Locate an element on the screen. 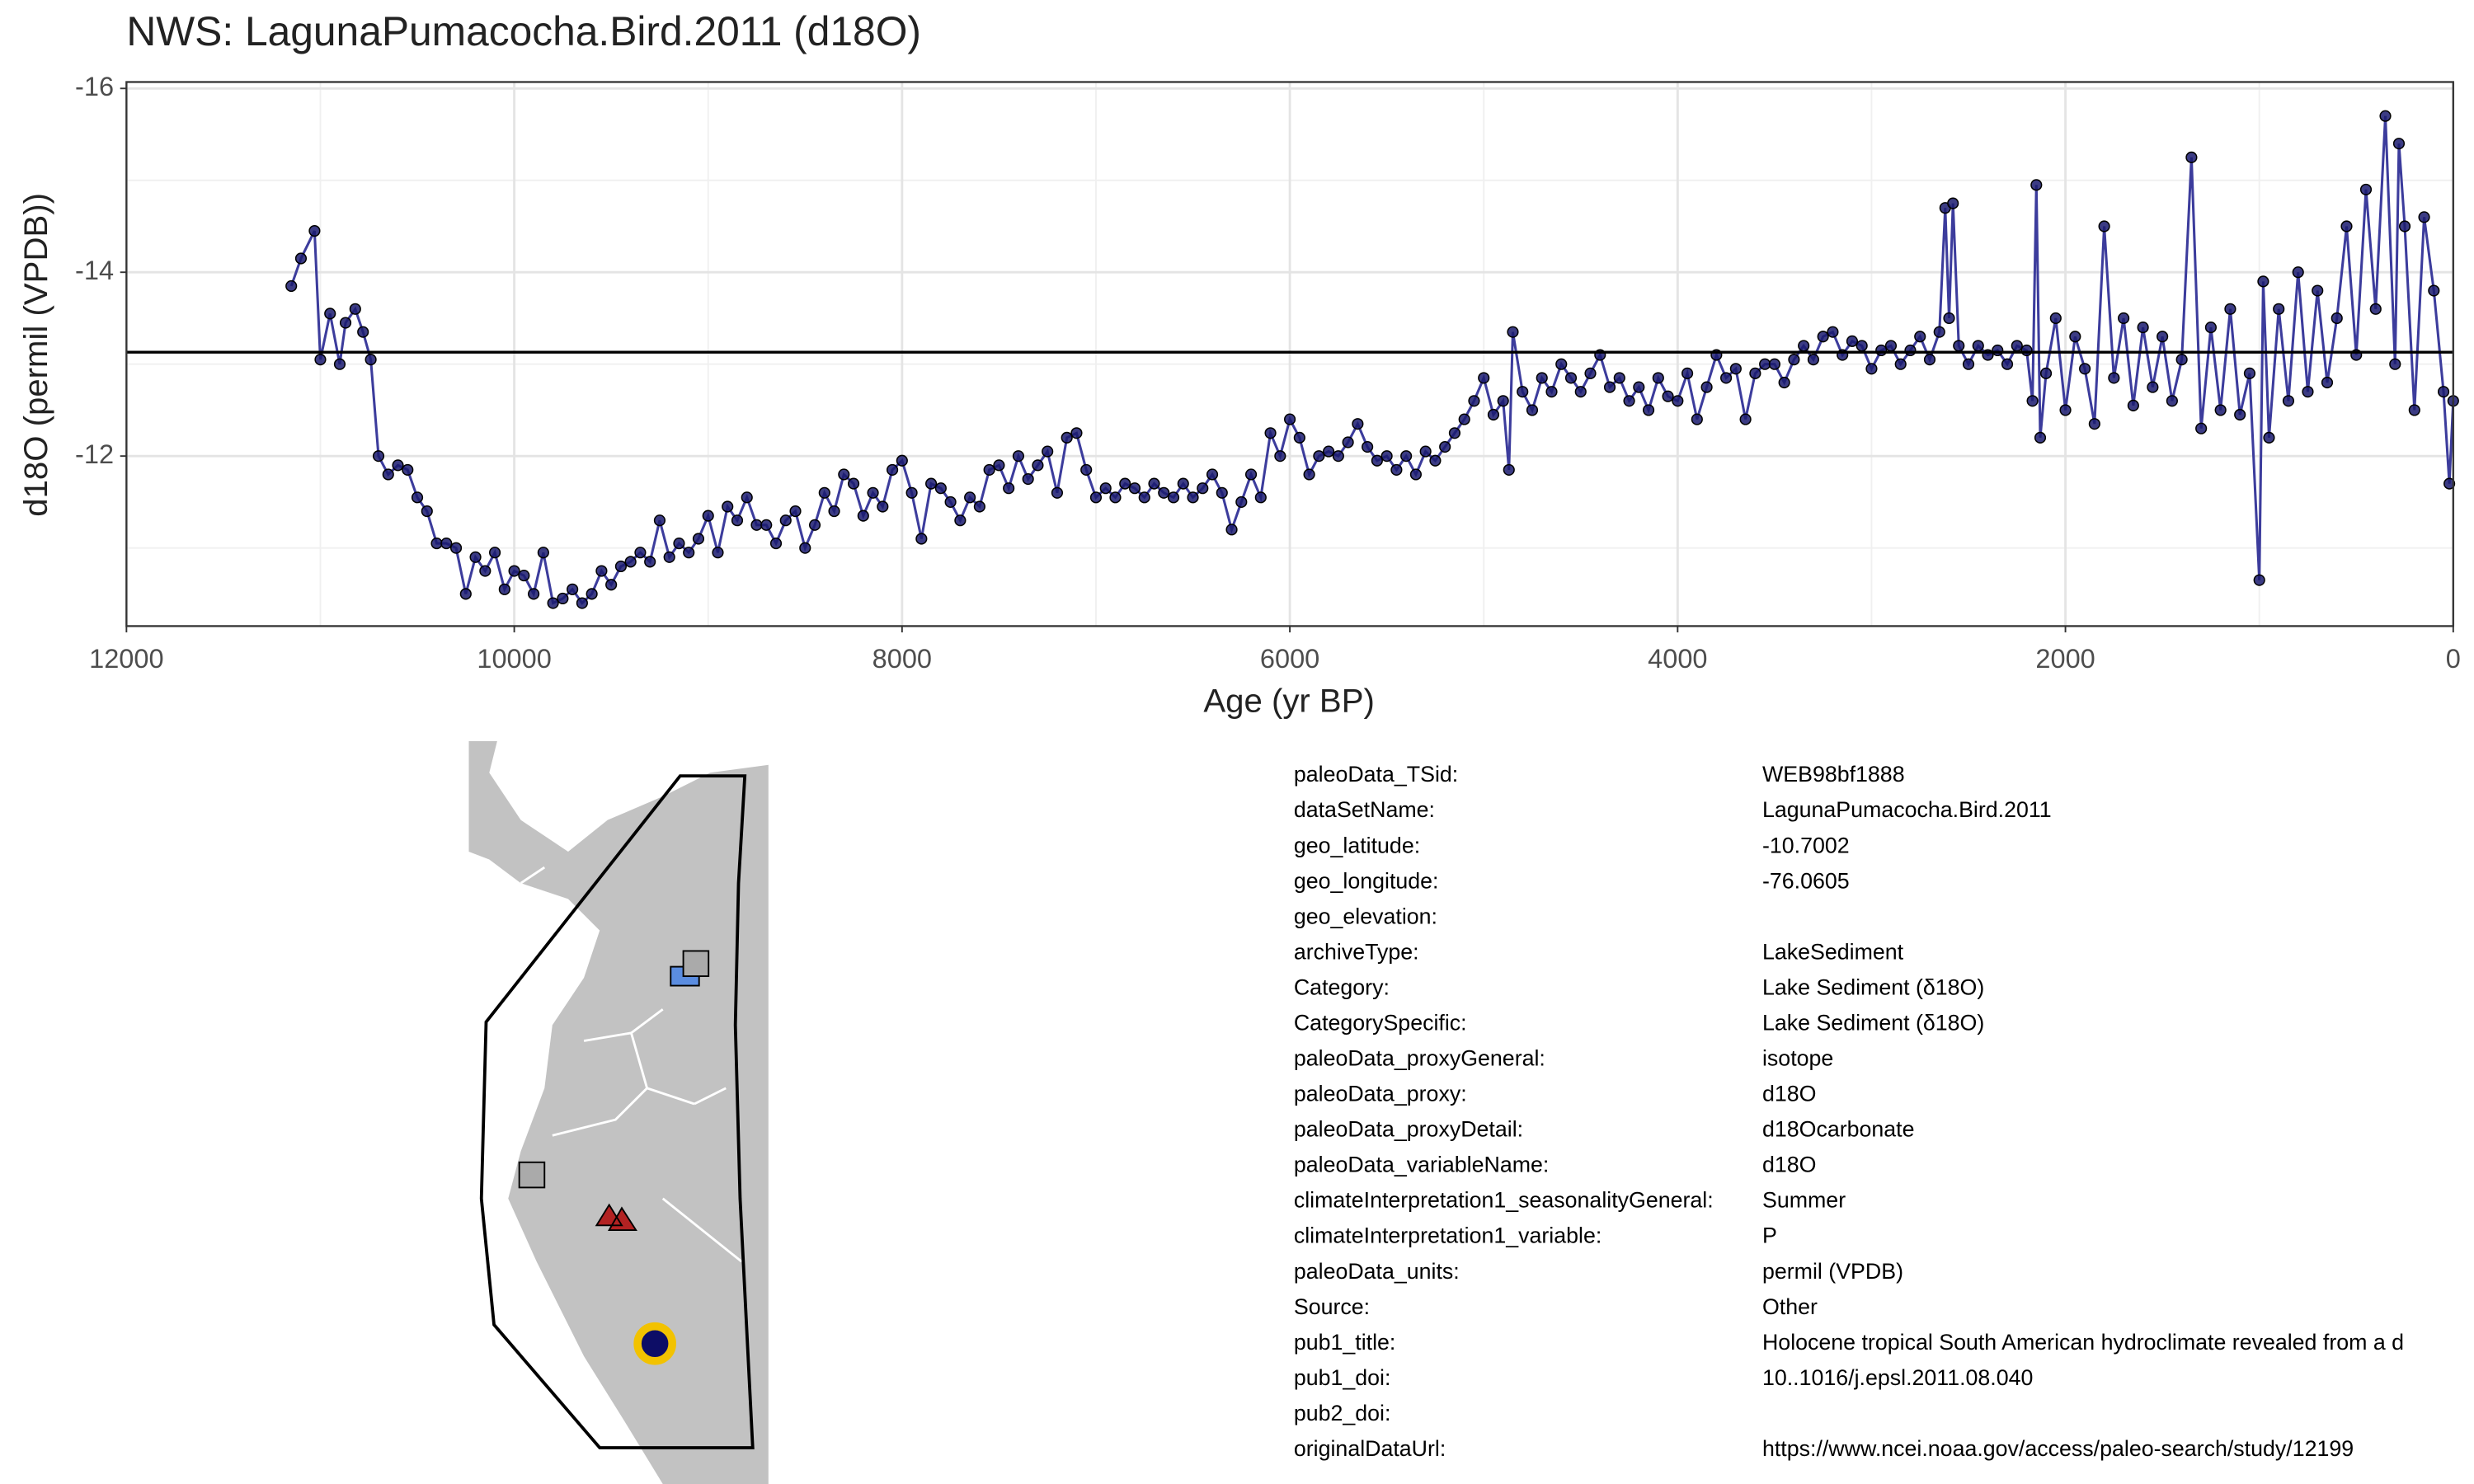 The height and width of the screenshot is (1484, 2474). x-tick-label: 2000 is located at coordinates (2065, 659).